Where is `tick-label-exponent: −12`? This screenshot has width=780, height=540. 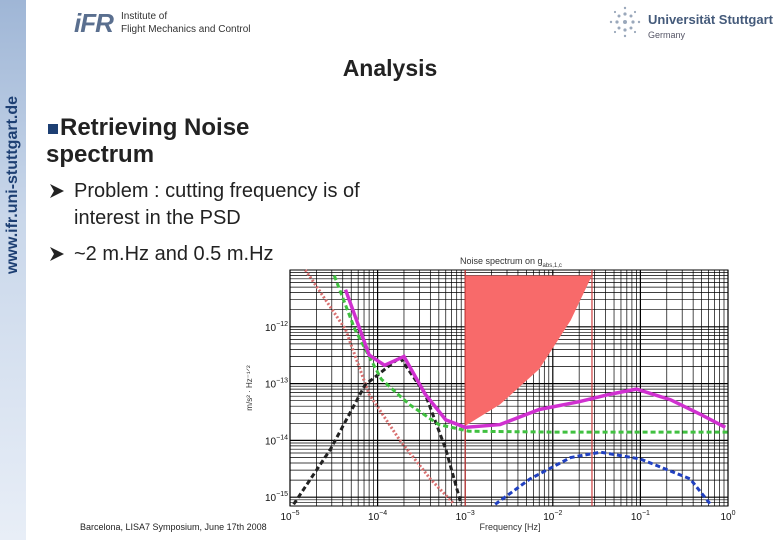 tick-label-exponent: −12 is located at coordinates (282, 324).